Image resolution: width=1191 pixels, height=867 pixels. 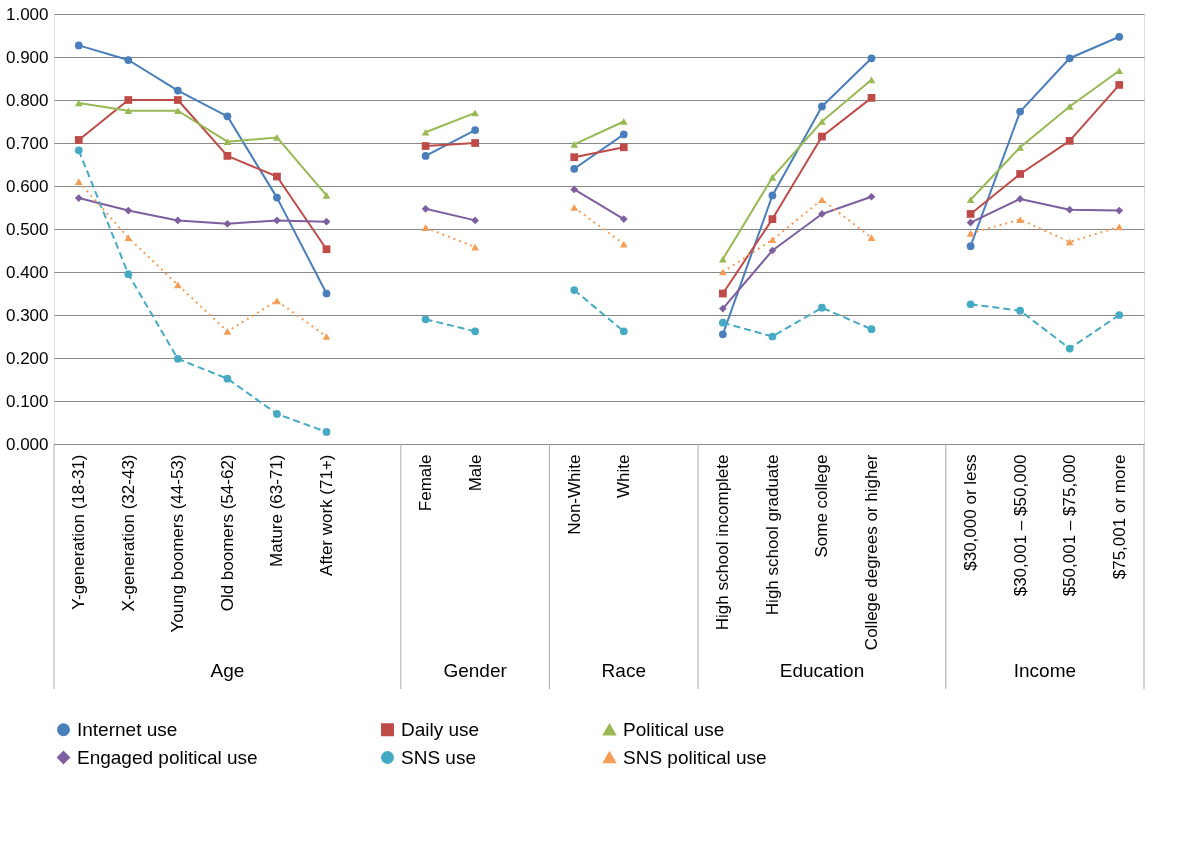 What do you see at coordinates (723, 542) in the screenshot?
I see `x-tick-label: High school incomplete` at bounding box center [723, 542].